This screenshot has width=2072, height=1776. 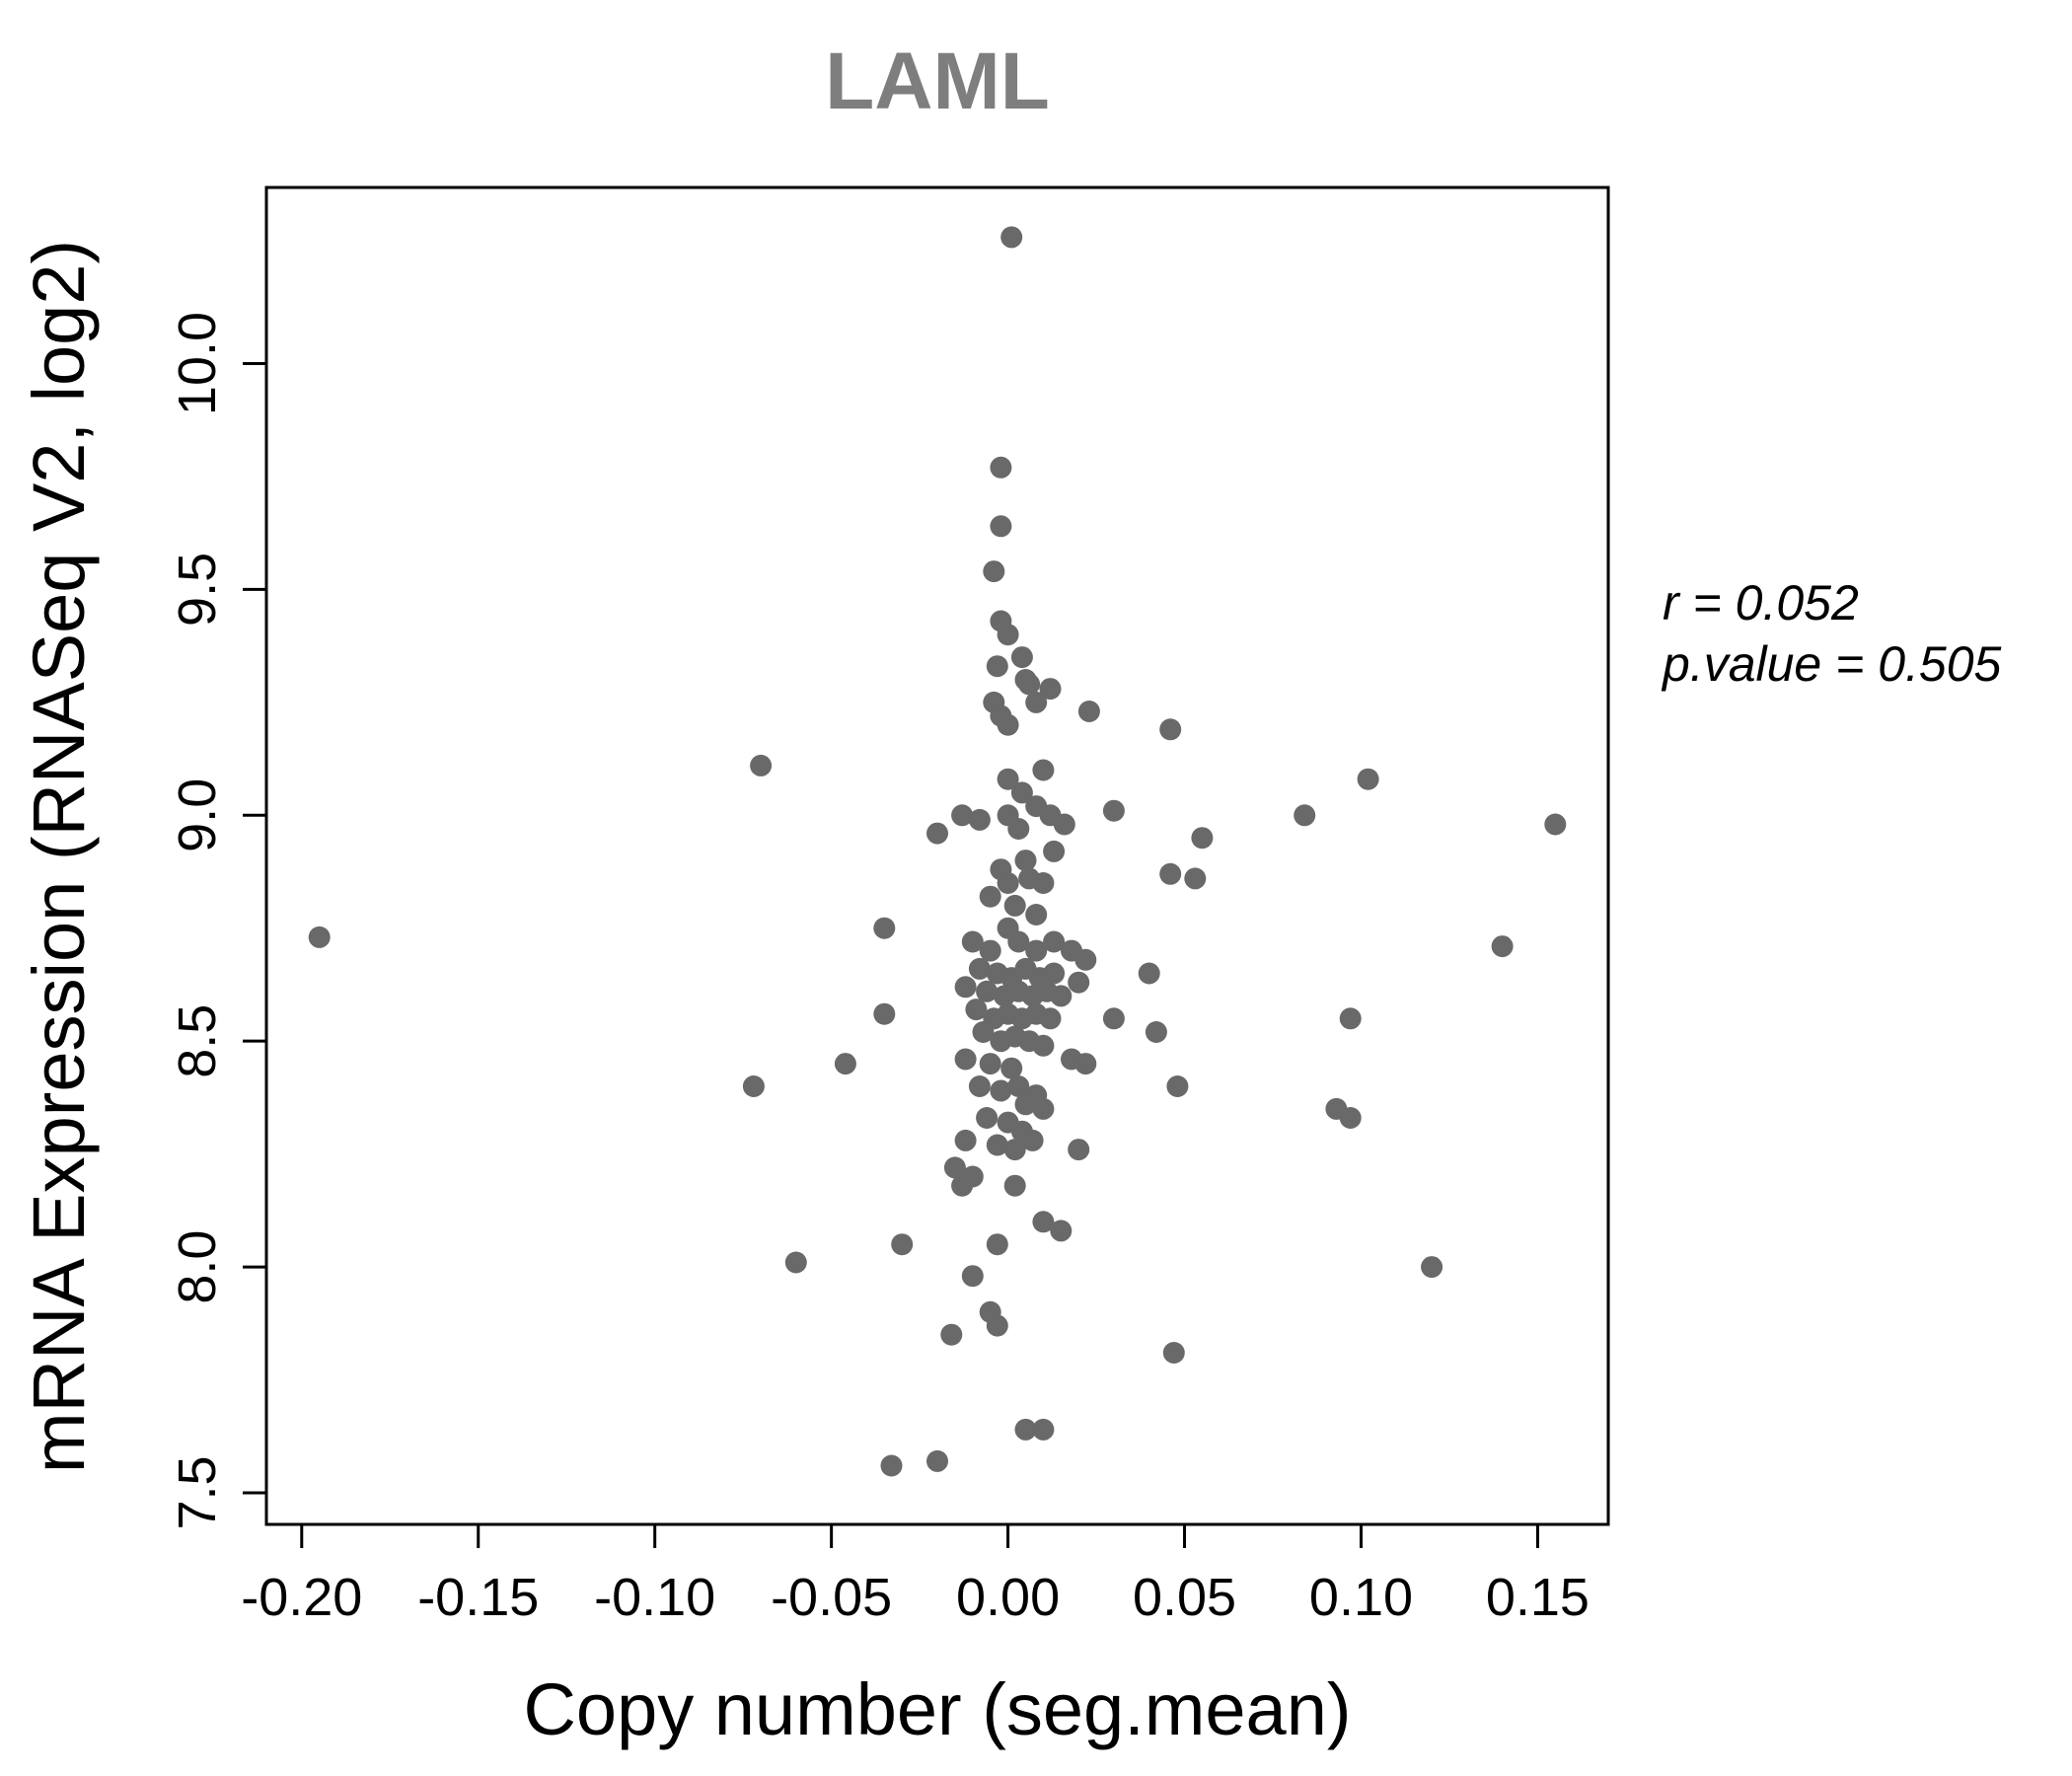 What do you see at coordinates (198, 590) in the screenshot?
I see `y-tick-label: 9.5` at bounding box center [198, 590].